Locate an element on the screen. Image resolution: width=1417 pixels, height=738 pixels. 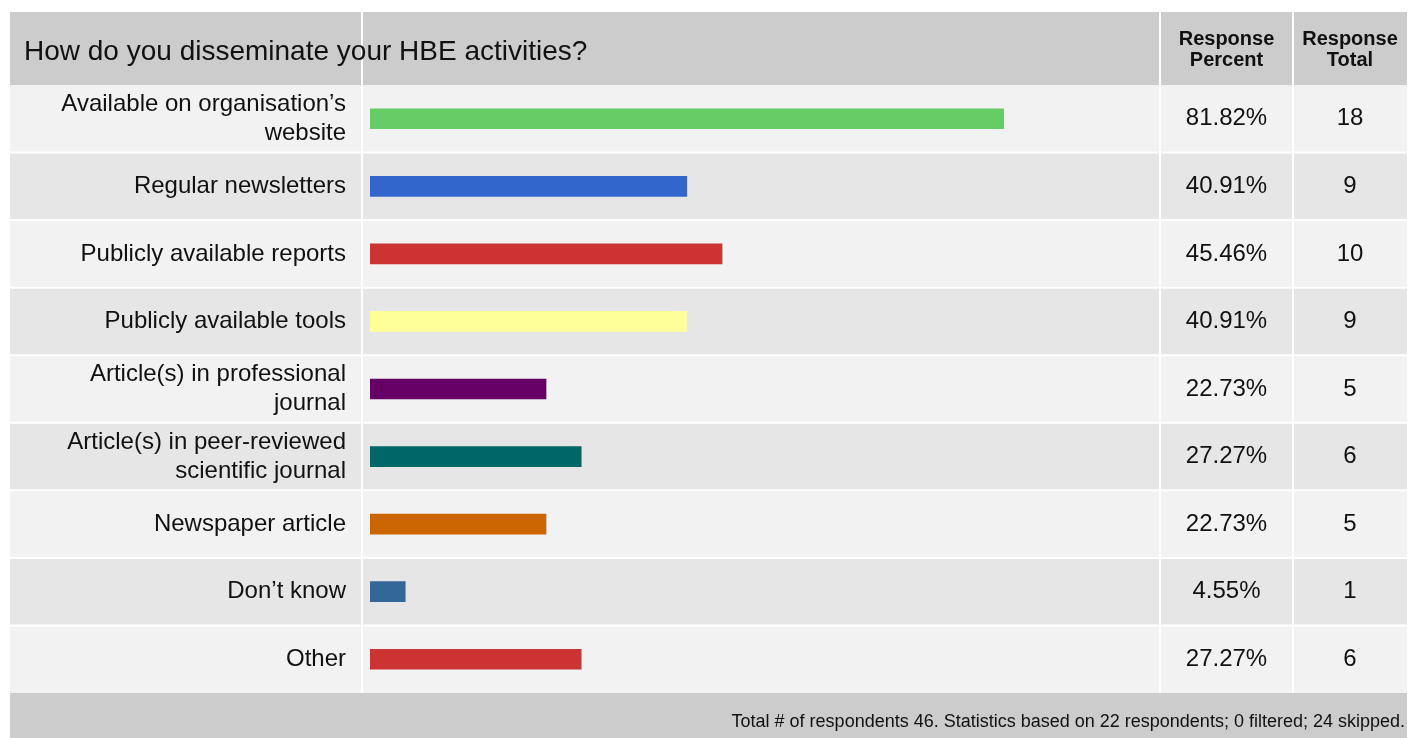
y-tick-label: Newspaper article is located at coordinates (249, 522).